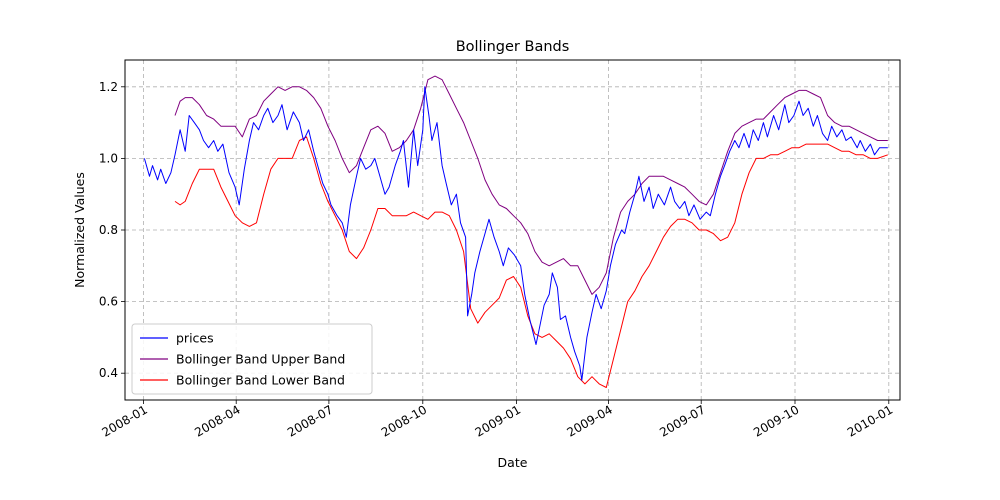 This screenshot has height=500, width=1000. Describe the element at coordinates (79, 230) in the screenshot. I see `y-axis-label: Normalized Values` at that location.